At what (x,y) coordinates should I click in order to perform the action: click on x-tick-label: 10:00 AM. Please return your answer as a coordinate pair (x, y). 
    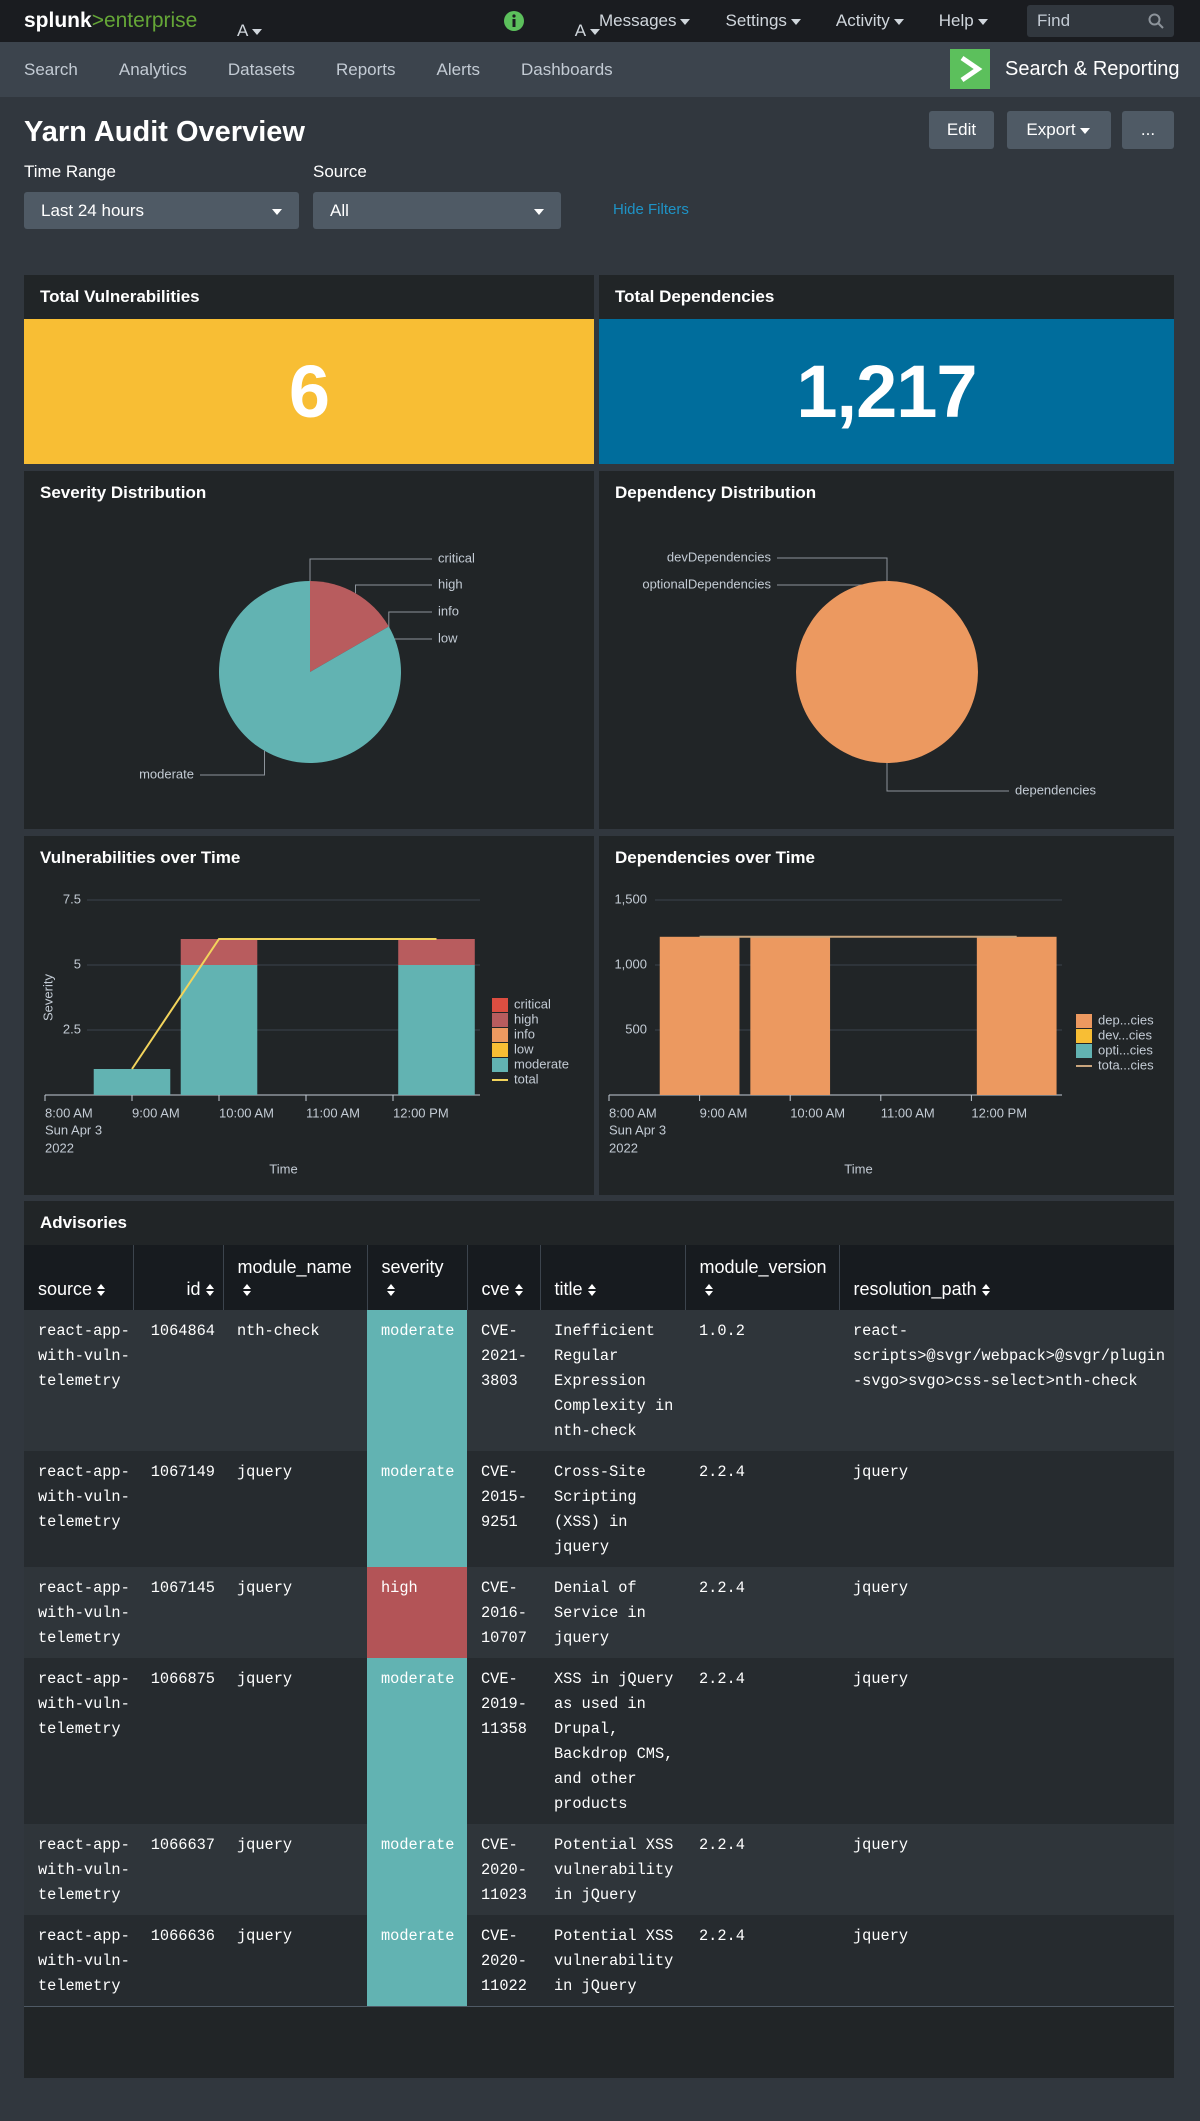
    Looking at the image, I should click on (246, 1112).